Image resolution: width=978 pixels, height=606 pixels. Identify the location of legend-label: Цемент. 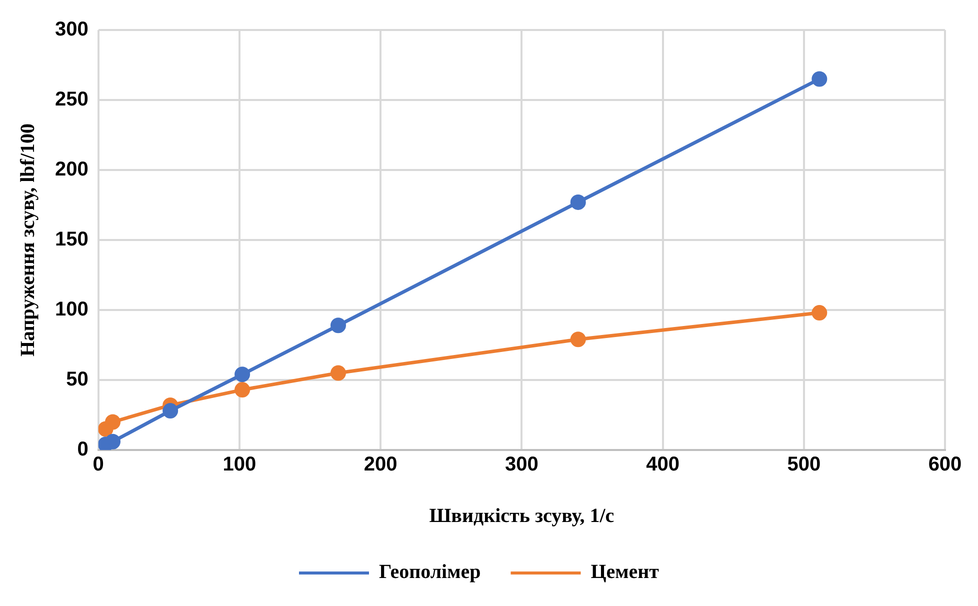
(625, 572).